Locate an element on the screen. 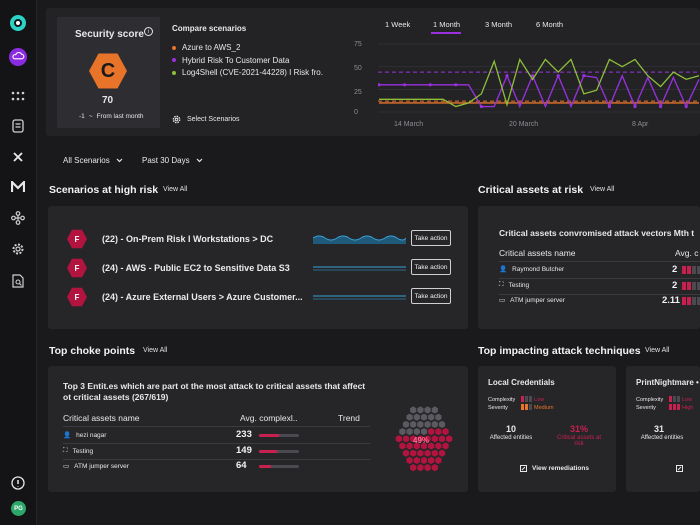 The height and width of the screenshot is (525, 700). critical-assets-title: Critical assets at risk is located at coordinates (531, 190).